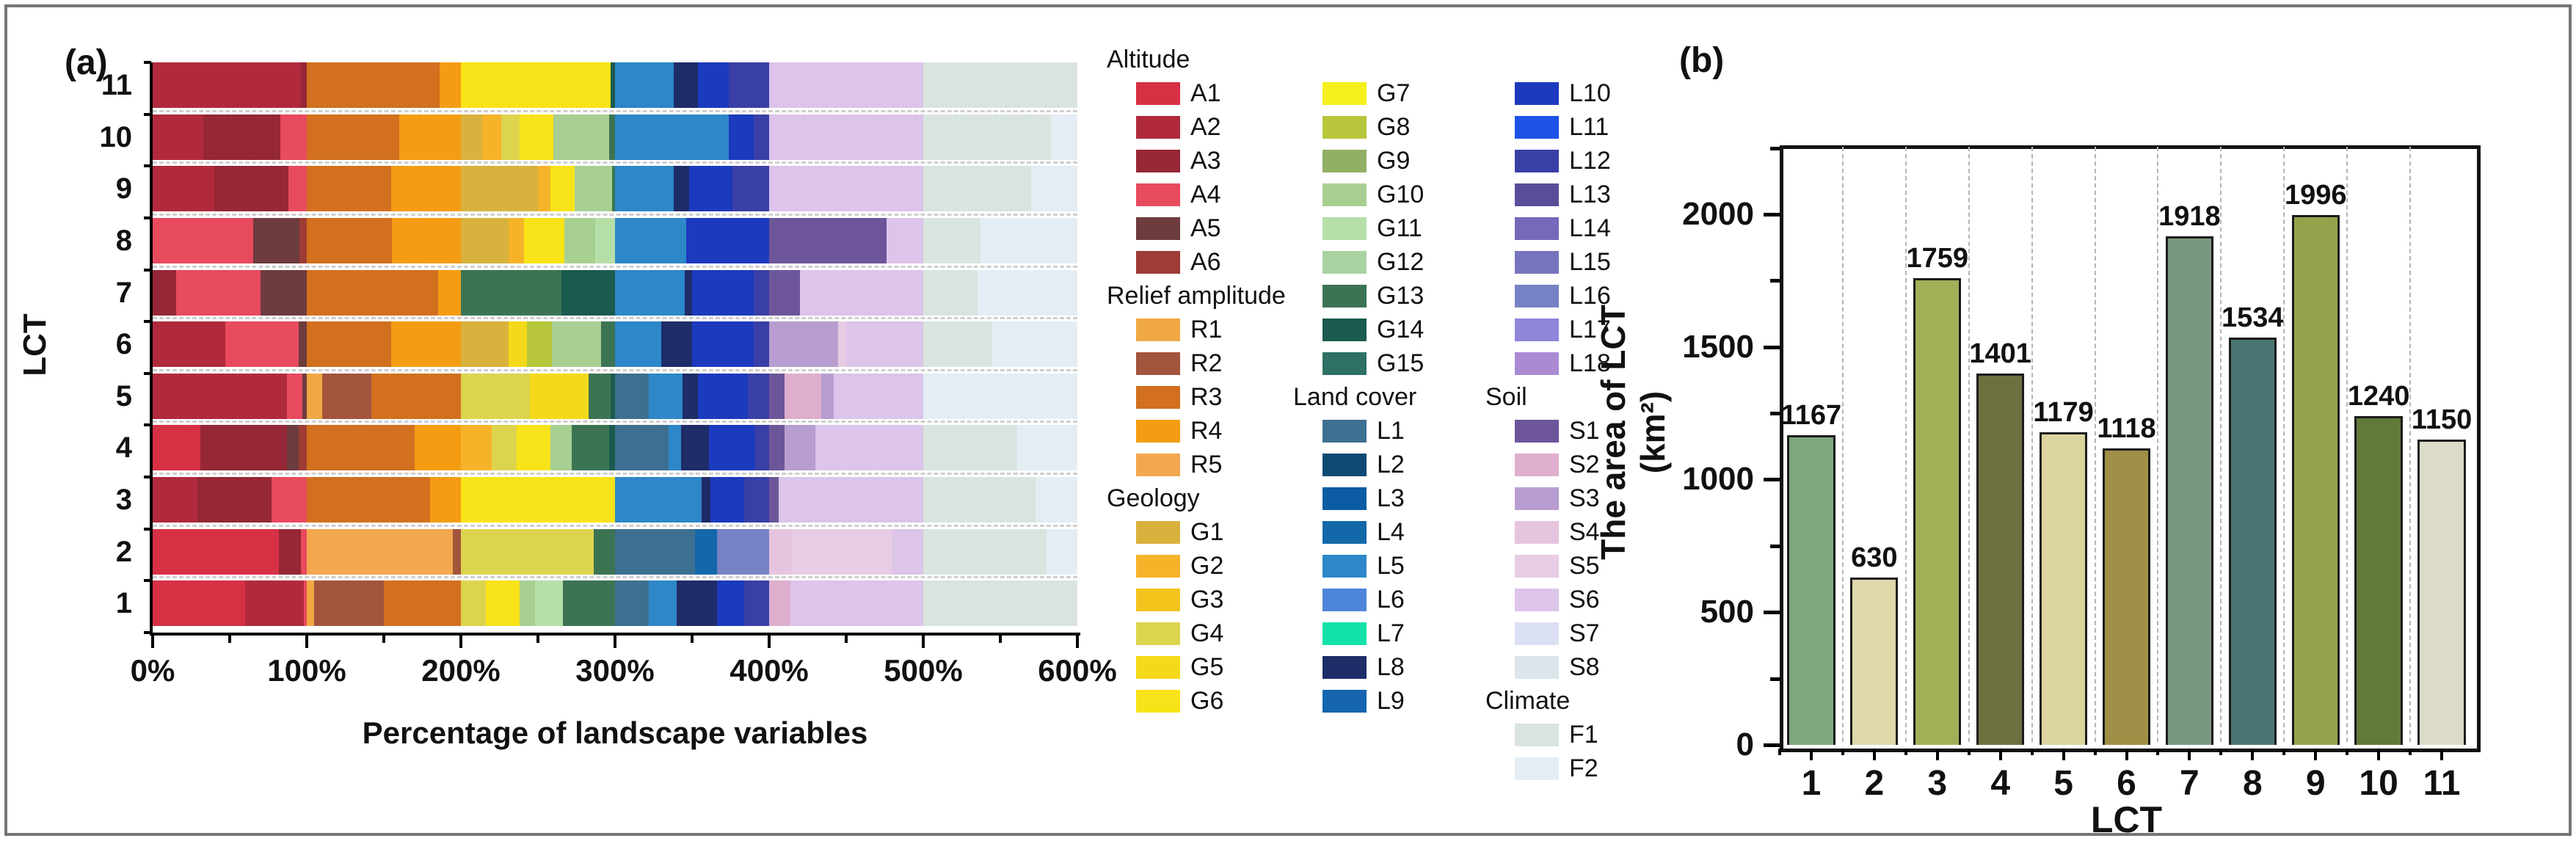 The image size is (2576, 841). I want to click on legend-swatch-G6, so click(1158, 701).